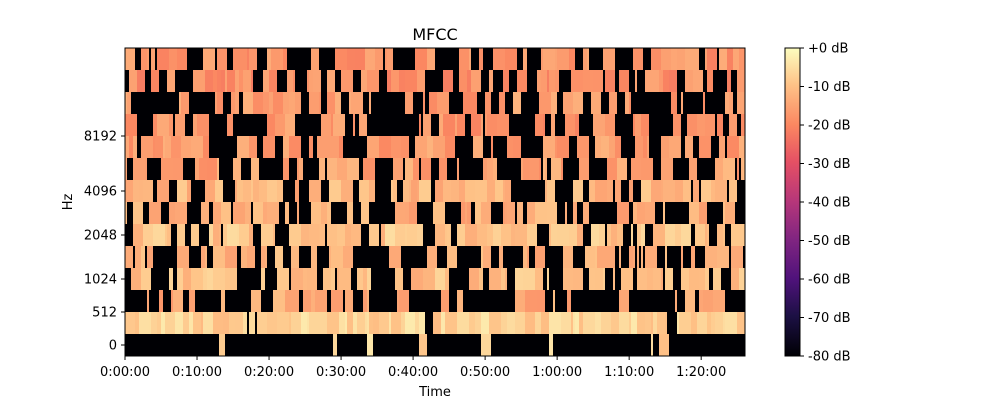  I want to click on colorbar-tick-label: -20 dB, so click(829, 126).